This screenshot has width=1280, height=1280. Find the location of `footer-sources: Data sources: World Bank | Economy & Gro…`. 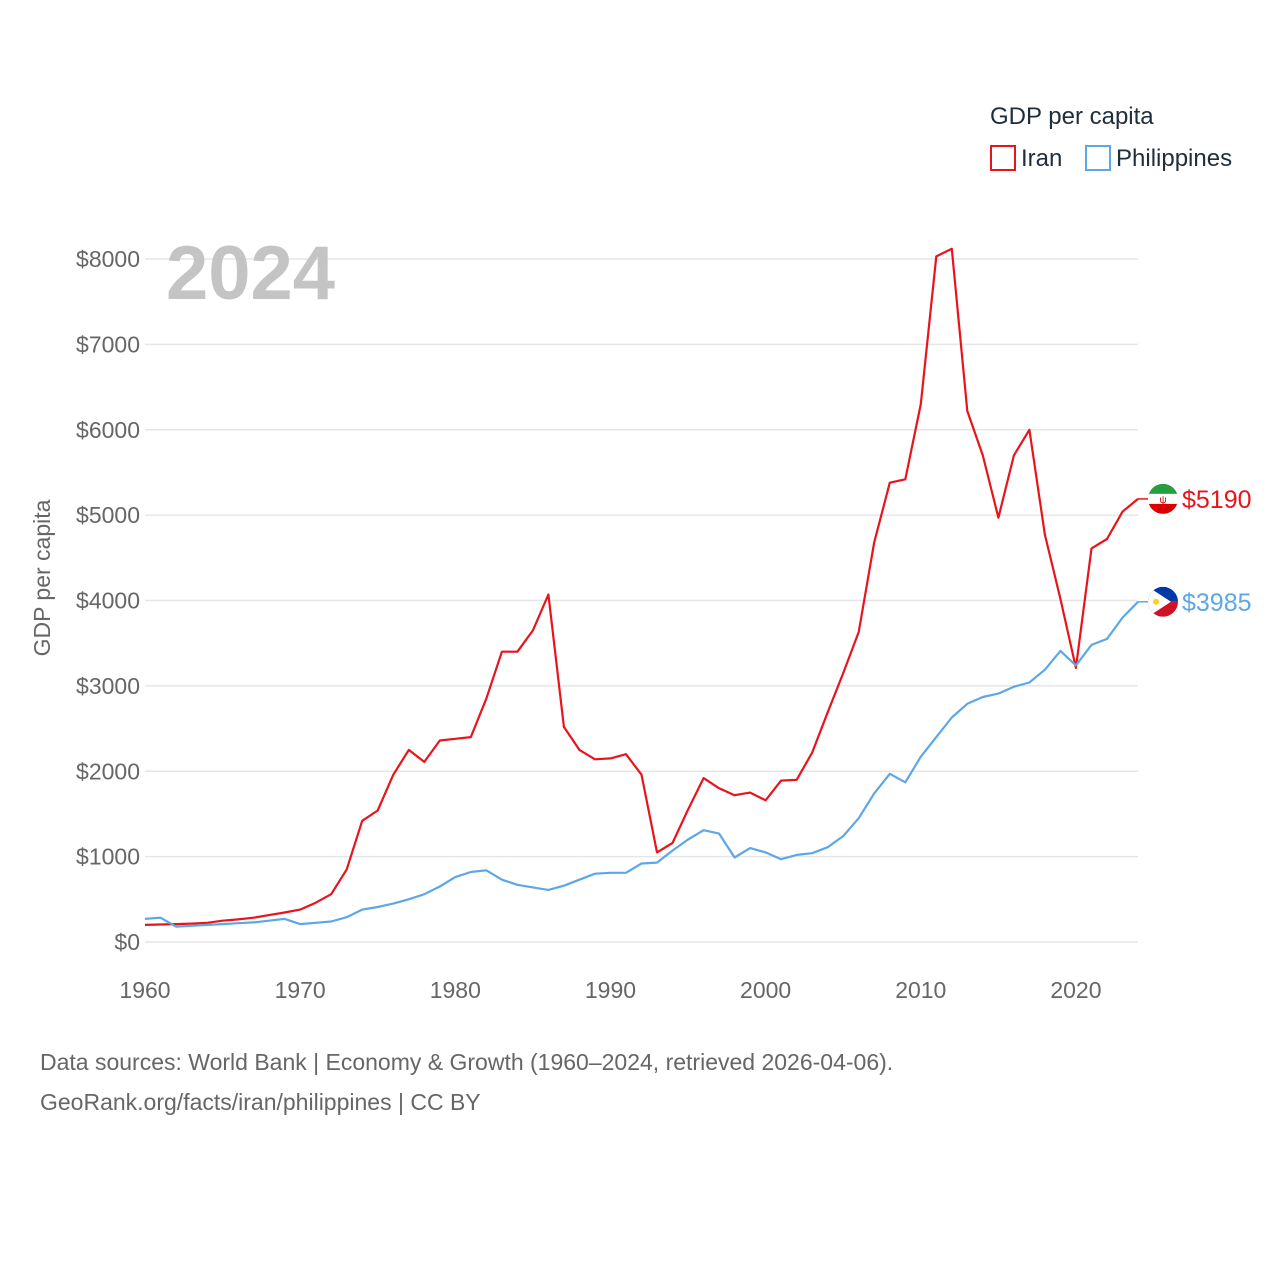

footer-sources: Data sources: World Bank | Economy & Gro… is located at coordinates (467, 1062).